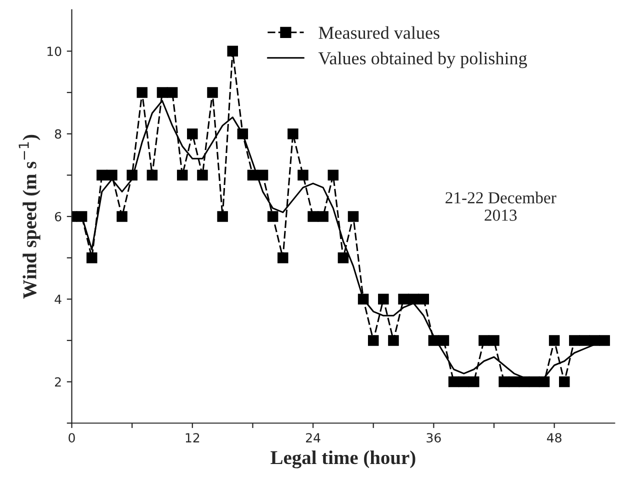 This screenshot has height=492, width=624. Describe the element at coordinates (193, 437) in the screenshot. I see `x-tick-label: 12` at that location.